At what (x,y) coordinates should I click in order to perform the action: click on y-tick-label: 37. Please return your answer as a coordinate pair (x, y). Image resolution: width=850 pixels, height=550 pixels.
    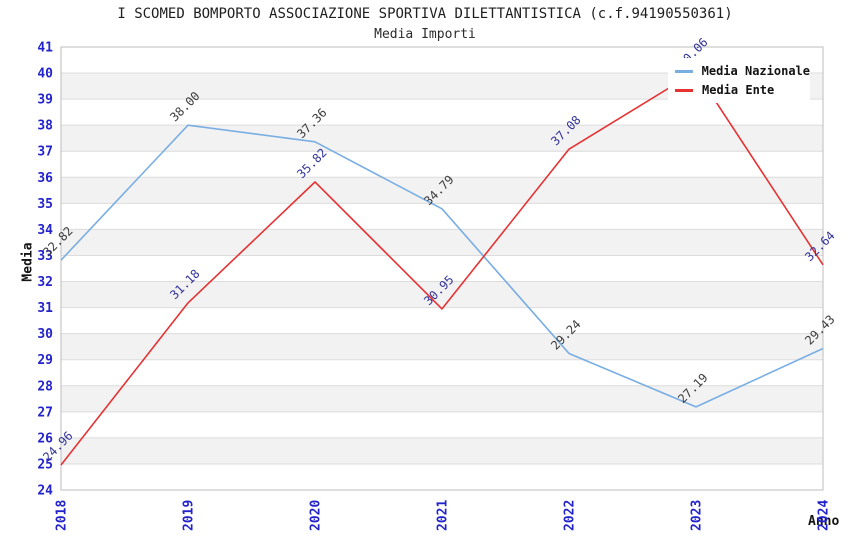
    Looking at the image, I should click on (45, 152).